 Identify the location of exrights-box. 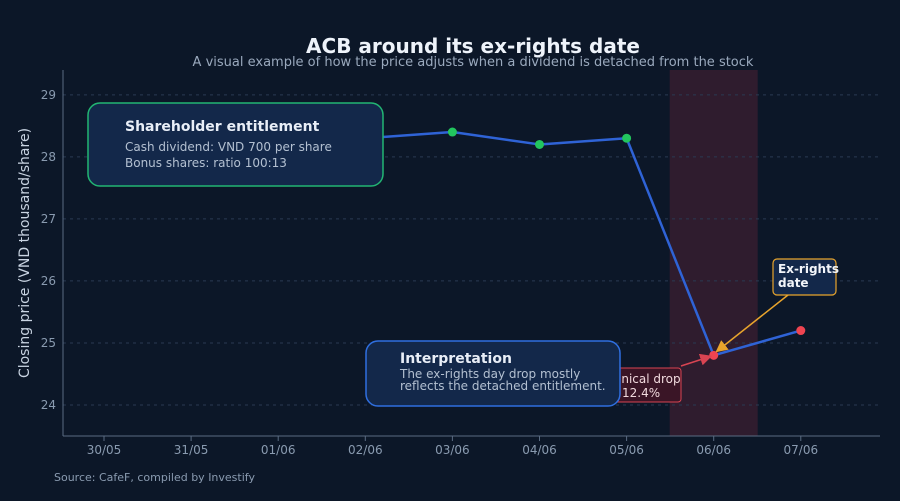
(804, 277).